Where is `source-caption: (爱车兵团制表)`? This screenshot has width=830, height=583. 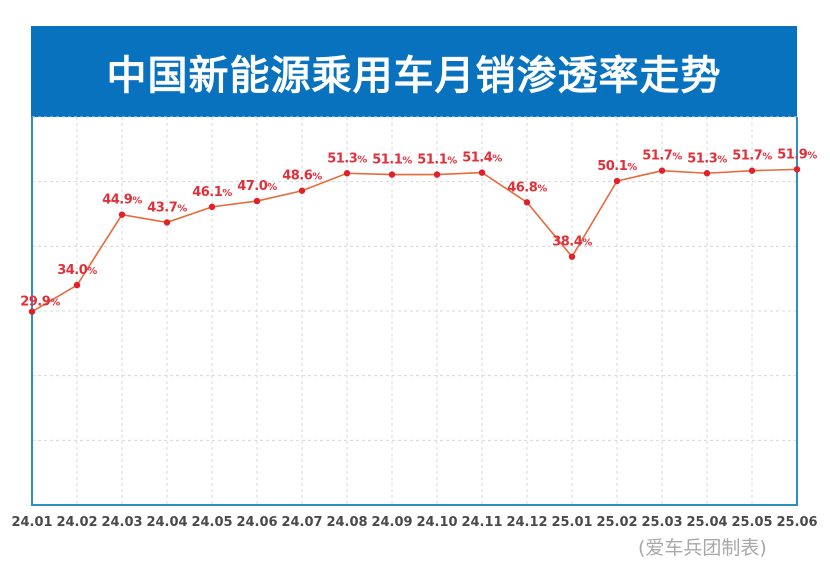 source-caption: (爱车兵团制表) is located at coordinates (702, 548).